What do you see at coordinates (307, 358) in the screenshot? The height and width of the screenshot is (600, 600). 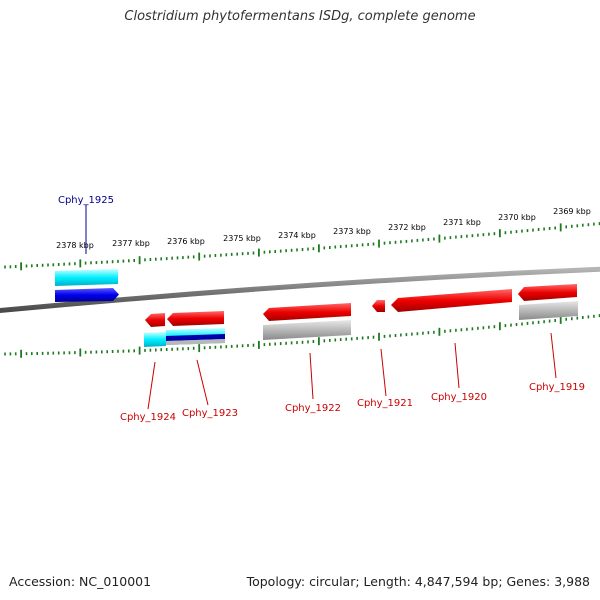 I see `gene-cphy-1922: Cphy_1922` at bounding box center [307, 358].